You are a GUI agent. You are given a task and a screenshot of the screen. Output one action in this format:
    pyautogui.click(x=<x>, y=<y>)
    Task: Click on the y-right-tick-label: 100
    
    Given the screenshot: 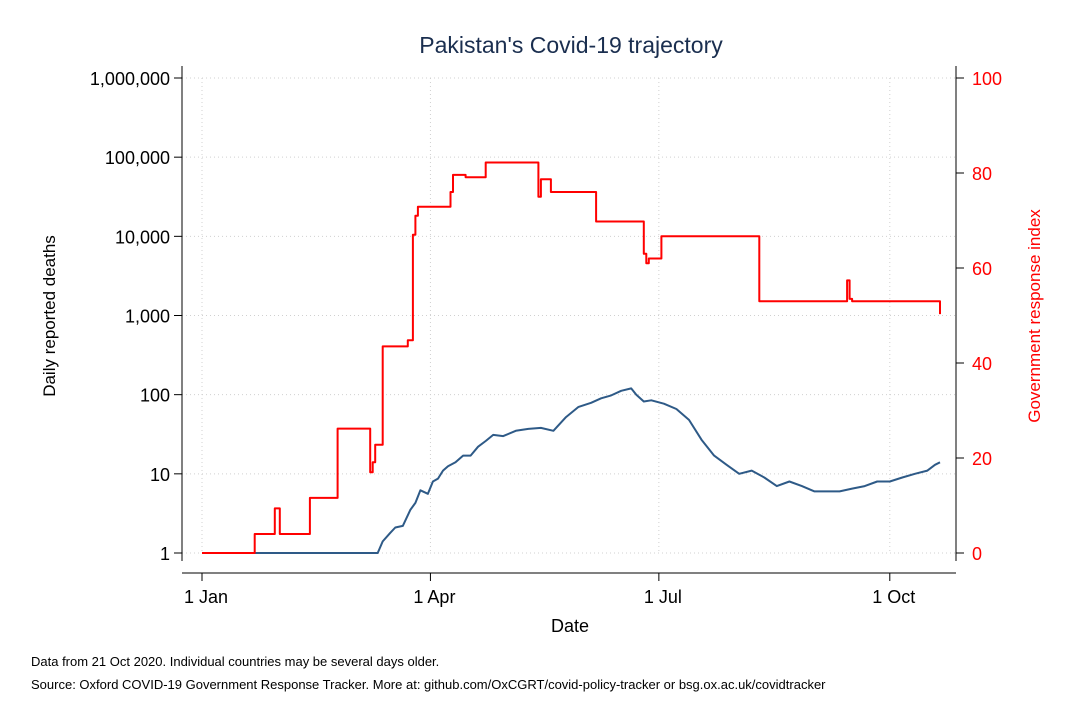 What is the action you would take?
    pyautogui.click(x=987, y=79)
    